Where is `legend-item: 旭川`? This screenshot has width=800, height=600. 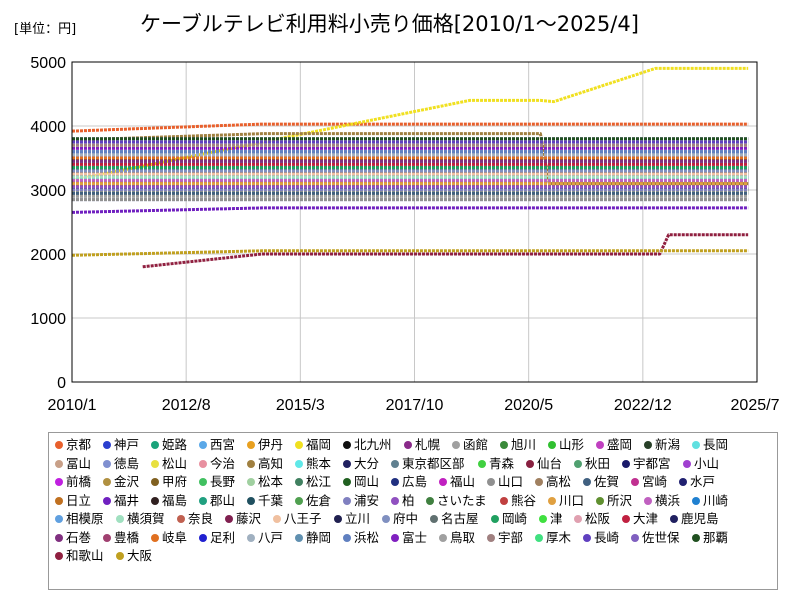 legend-item: 旭川 is located at coordinates (518, 445).